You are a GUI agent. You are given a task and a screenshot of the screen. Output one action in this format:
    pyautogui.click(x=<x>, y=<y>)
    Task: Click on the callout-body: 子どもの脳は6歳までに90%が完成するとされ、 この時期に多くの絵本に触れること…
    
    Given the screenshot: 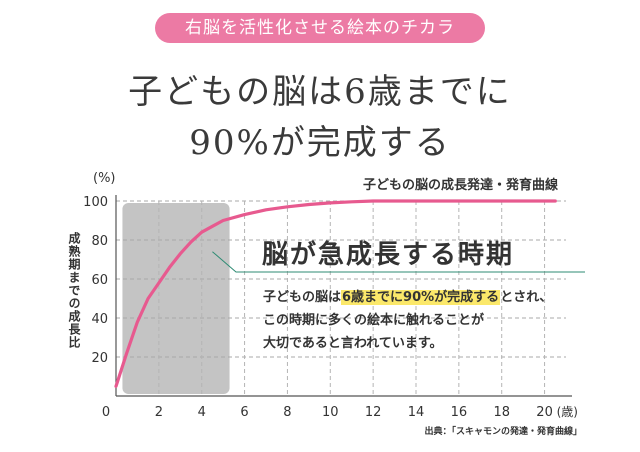 What is the action you would take?
    pyautogui.click(x=423, y=320)
    